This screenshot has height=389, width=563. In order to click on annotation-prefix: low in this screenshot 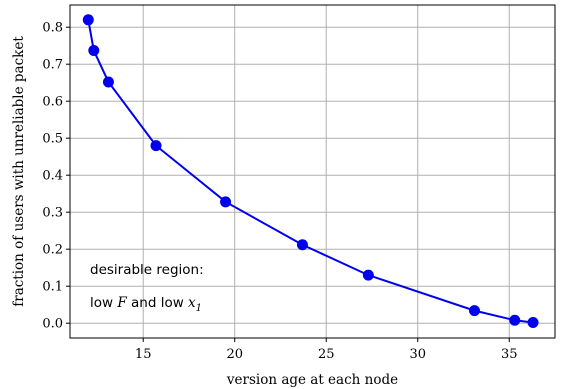, I will do `click(103, 303)`.